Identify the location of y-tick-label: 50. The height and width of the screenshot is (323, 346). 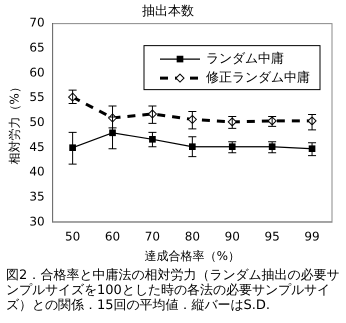
(37, 122).